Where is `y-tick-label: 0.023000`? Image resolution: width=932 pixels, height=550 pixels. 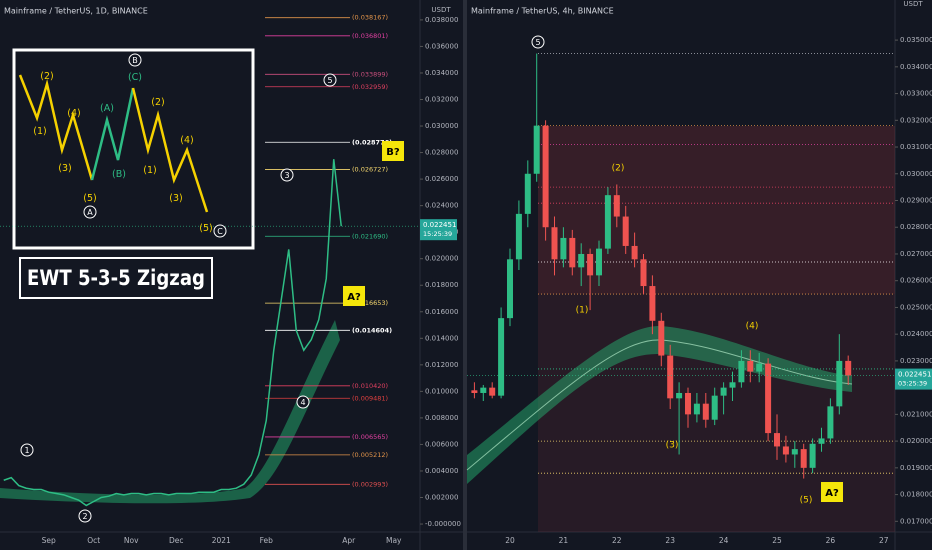 y-tick-label: 0.023000 is located at coordinates (916, 361).